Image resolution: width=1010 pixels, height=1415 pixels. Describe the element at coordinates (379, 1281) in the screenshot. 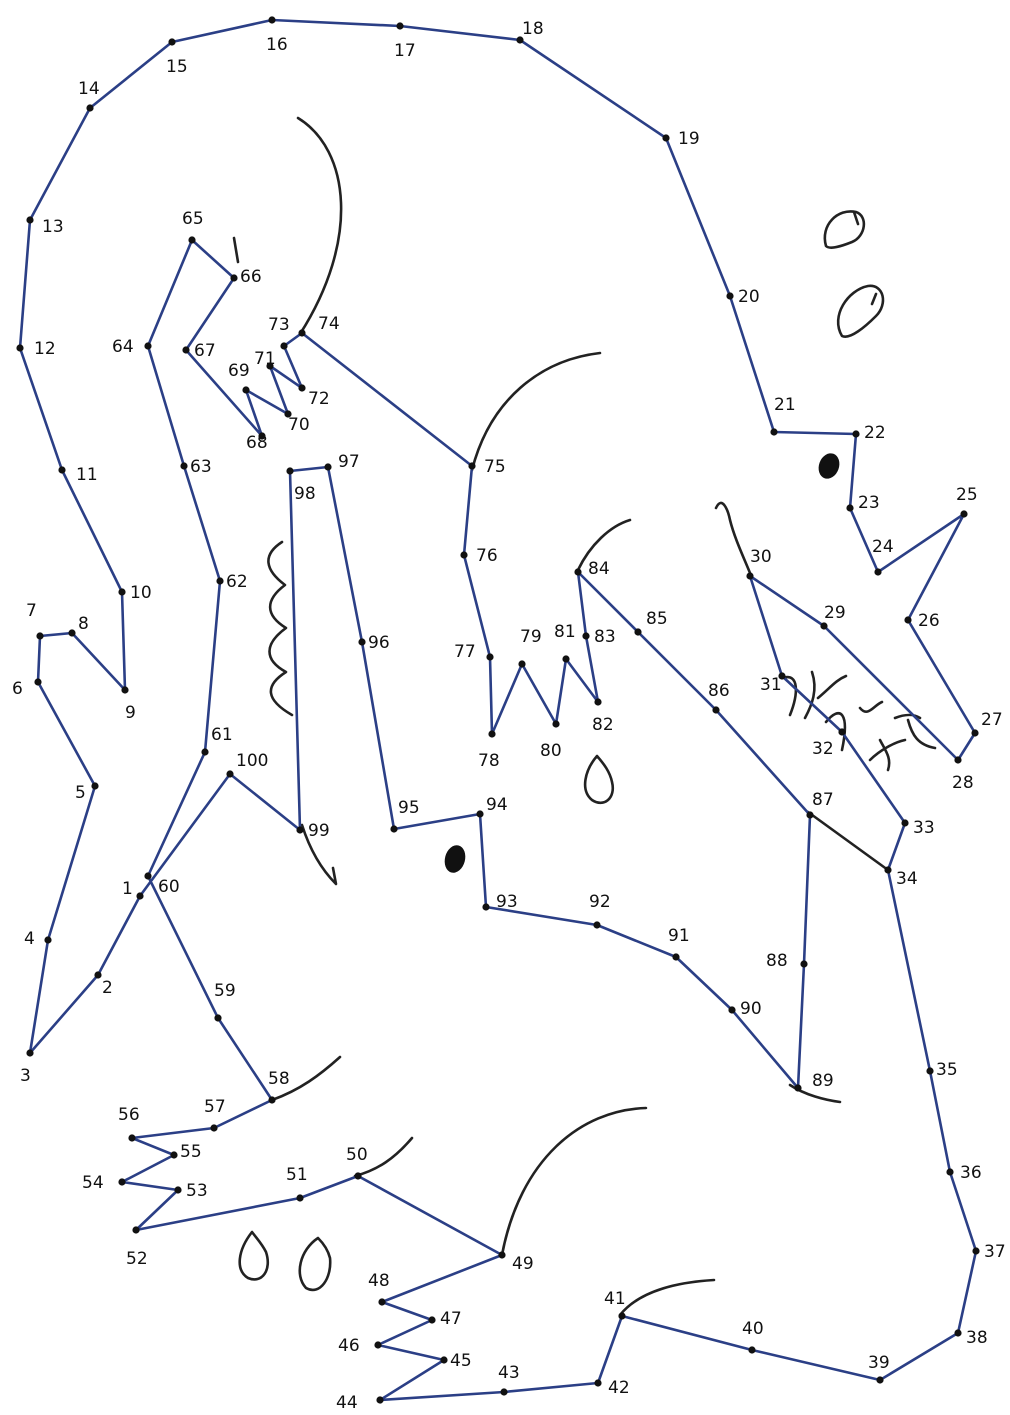

I see `dot-label-48: 48` at that location.